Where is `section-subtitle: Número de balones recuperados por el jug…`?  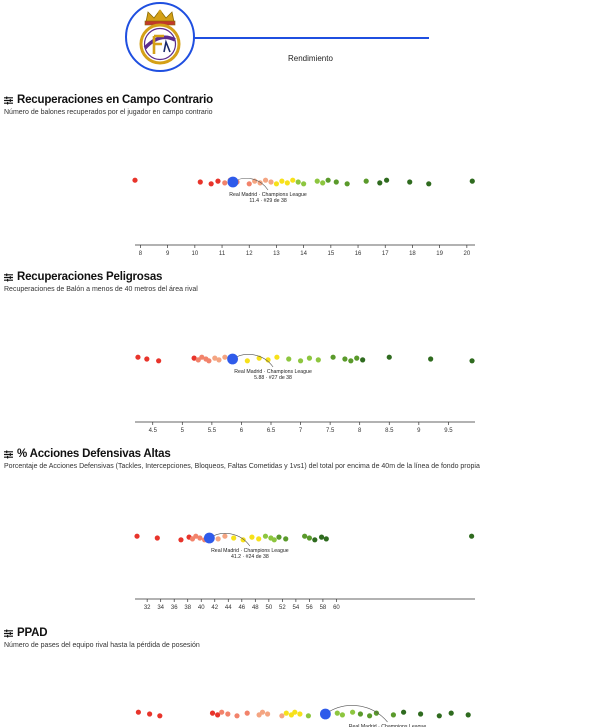
section-subtitle: Número de balones recuperados por el jug… is located at coordinates (108, 112).